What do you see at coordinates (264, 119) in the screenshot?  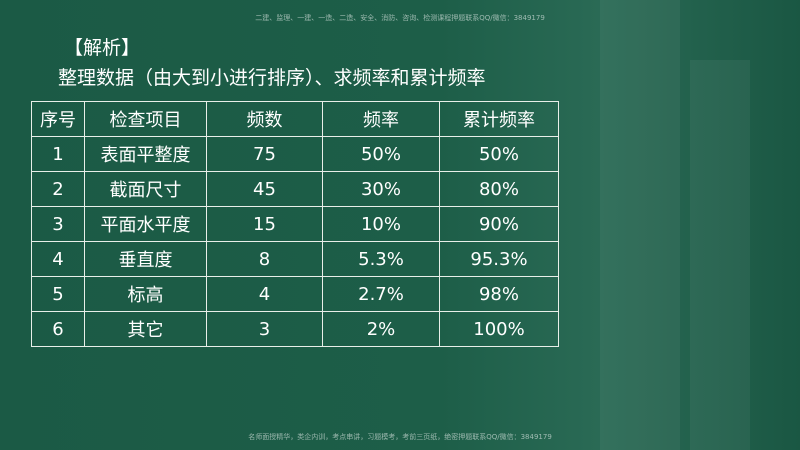 I see `table-cell: 频数` at bounding box center [264, 119].